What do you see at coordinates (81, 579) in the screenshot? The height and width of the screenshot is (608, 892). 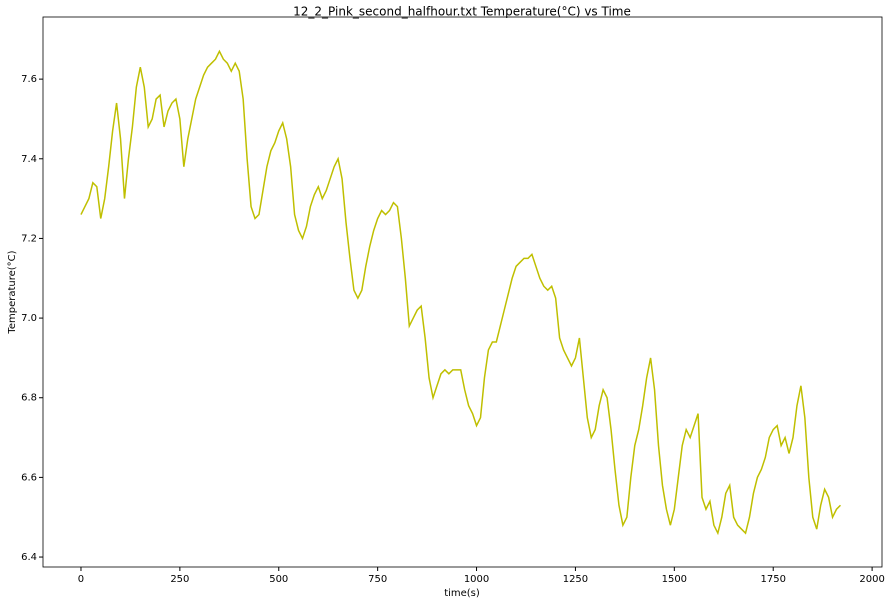 I see `x-tick-label: 0` at bounding box center [81, 579].